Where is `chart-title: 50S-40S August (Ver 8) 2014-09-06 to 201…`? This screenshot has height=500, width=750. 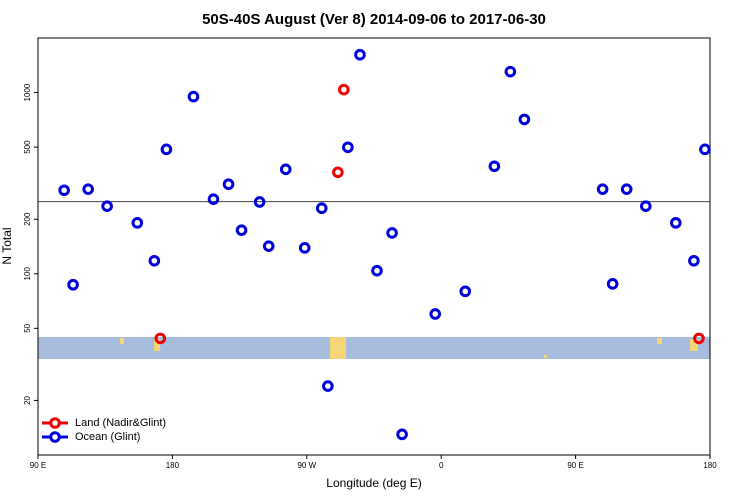 chart-title: 50S-40S August (Ver 8) 2014-09-06 to 201… is located at coordinates (374, 19).